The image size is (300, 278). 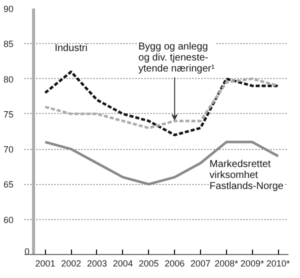 What do you see at coordinates (174, 263) in the screenshot?
I see `x-tick-label: 2006` at bounding box center [174, 263].